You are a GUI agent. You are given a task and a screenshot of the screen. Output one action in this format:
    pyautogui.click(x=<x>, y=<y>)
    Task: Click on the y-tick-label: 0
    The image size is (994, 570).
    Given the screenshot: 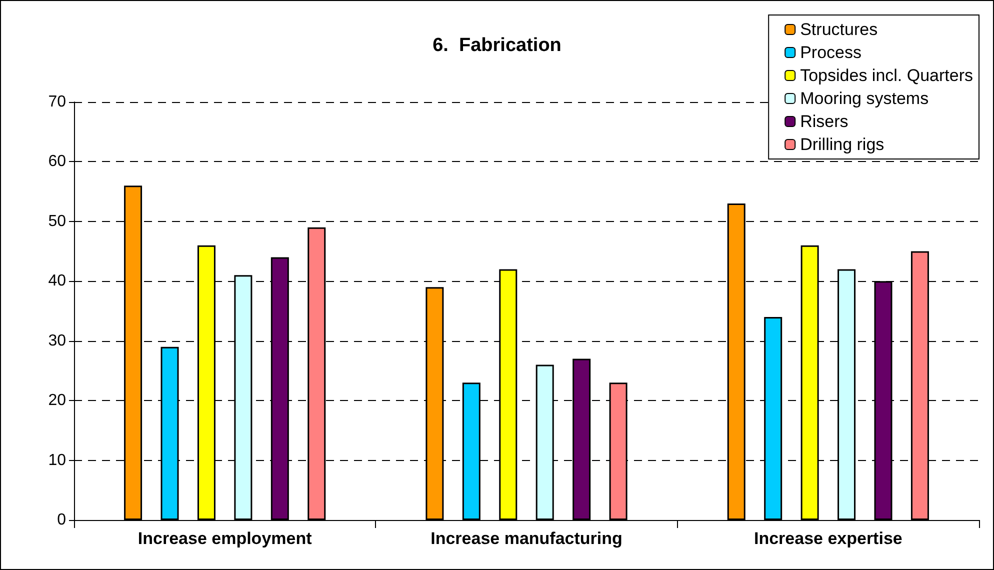 What is the action you would take?
    pyautogui.click(x=61, y=520)
    